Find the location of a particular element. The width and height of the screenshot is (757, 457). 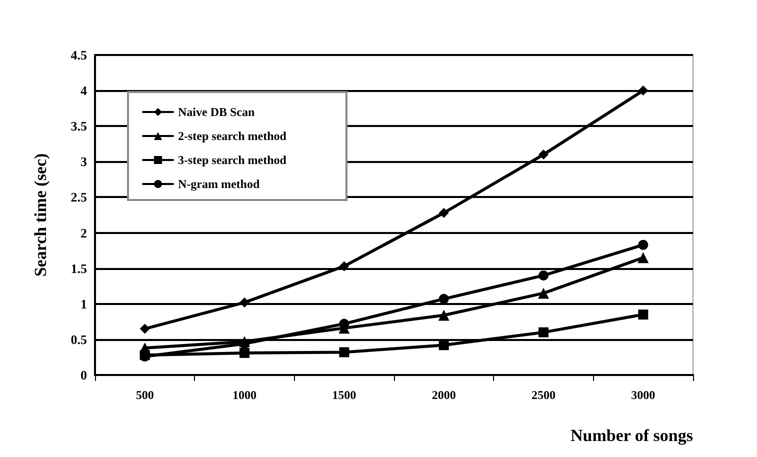

y-axis-title: Search time (sec) is located at coordinates (40, 215).